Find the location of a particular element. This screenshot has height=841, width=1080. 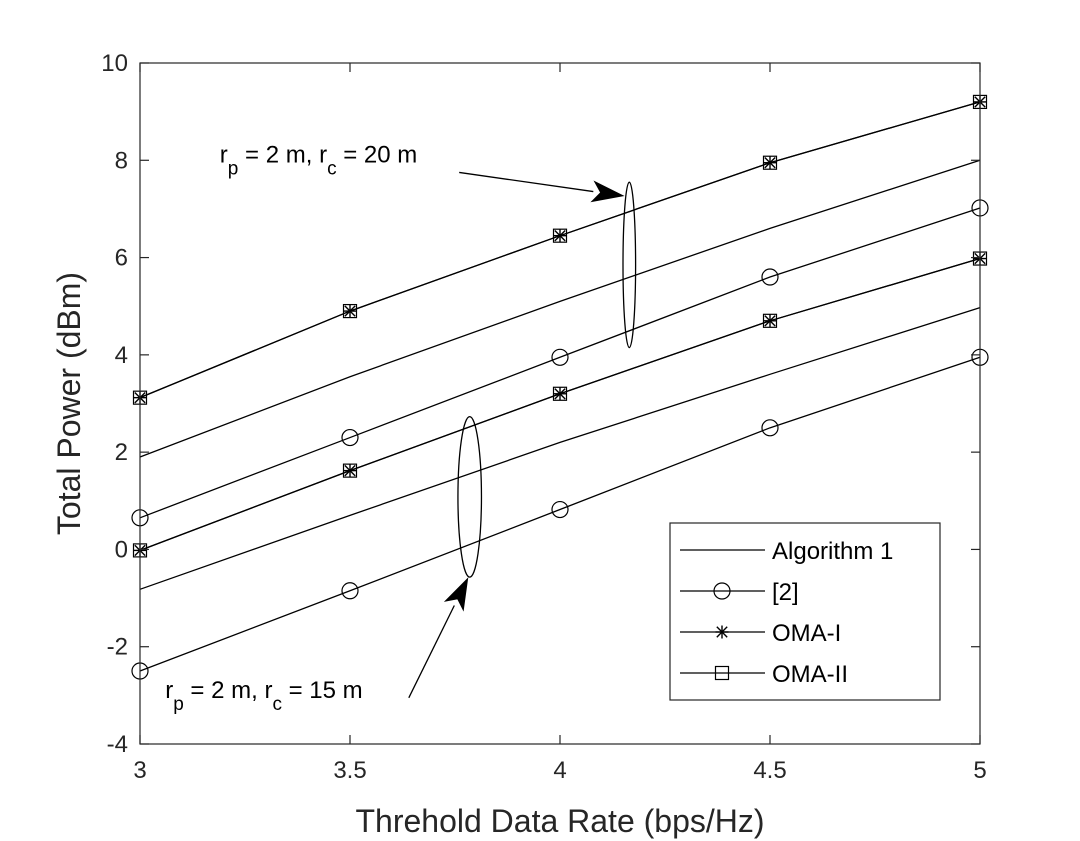

y-tick-label: 8 is located at coordinates (121, 160).